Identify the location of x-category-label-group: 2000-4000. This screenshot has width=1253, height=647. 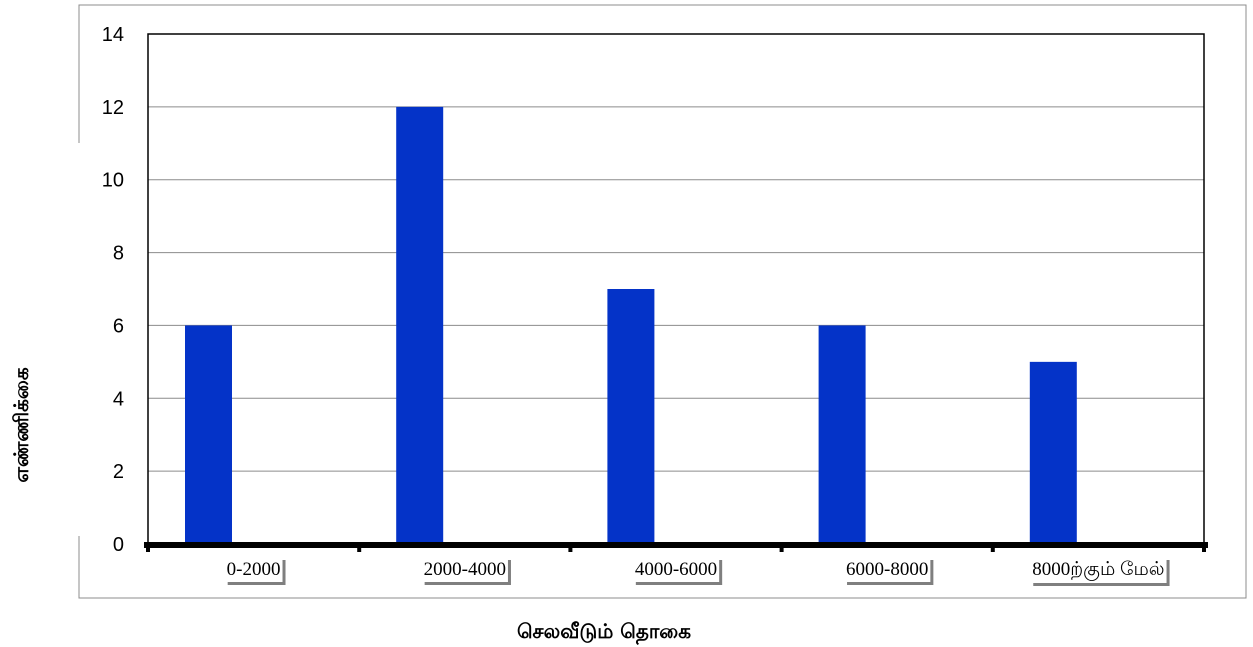
(466, 571).